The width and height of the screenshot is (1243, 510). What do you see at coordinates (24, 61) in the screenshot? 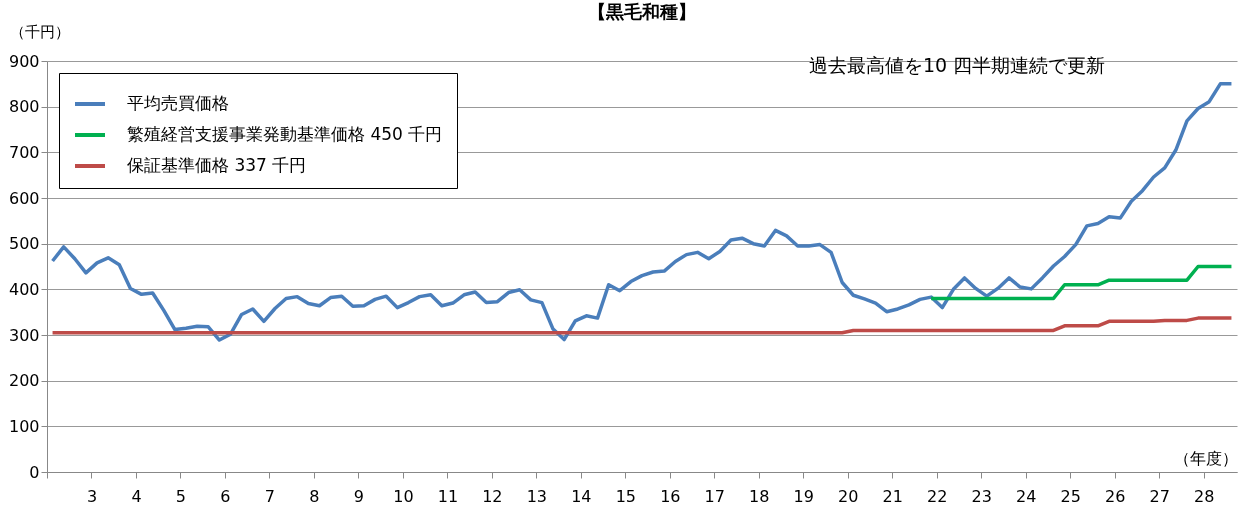
I see `y-tick-label: 900` at bounding box center [24, 61].